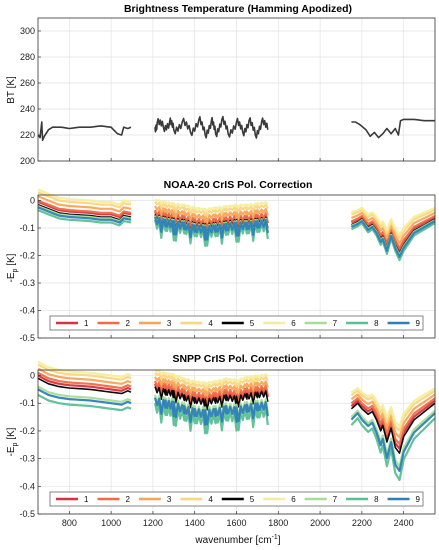  What do you see at coordinates (27, 459) in the screenshot?
I see `ytick-label--0.3: -0.3` at bounding box center [27, 459].